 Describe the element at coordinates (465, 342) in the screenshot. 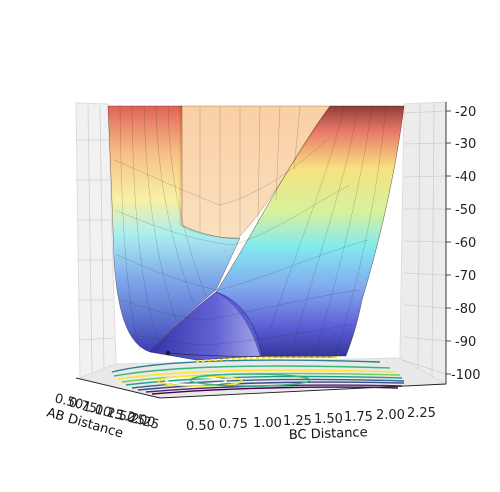

I see `z-tick-label: -90` at that location.